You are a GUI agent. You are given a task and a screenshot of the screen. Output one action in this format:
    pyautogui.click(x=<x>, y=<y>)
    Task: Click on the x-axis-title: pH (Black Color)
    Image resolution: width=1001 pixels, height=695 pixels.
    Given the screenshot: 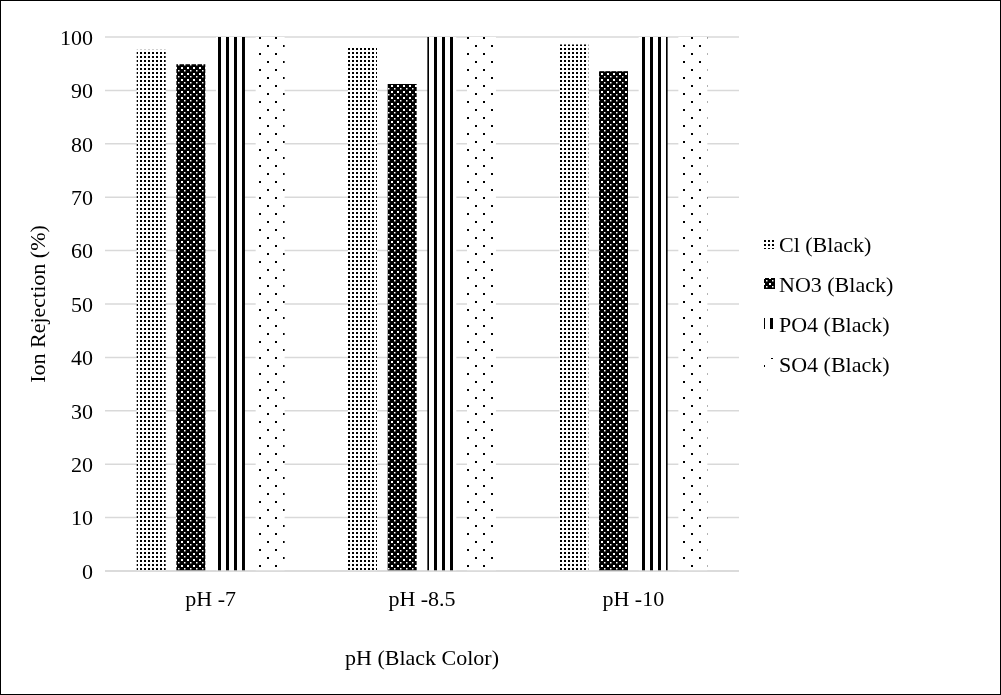 What is the action you would take?
    pyautogui.click(x=422, y=657)
    